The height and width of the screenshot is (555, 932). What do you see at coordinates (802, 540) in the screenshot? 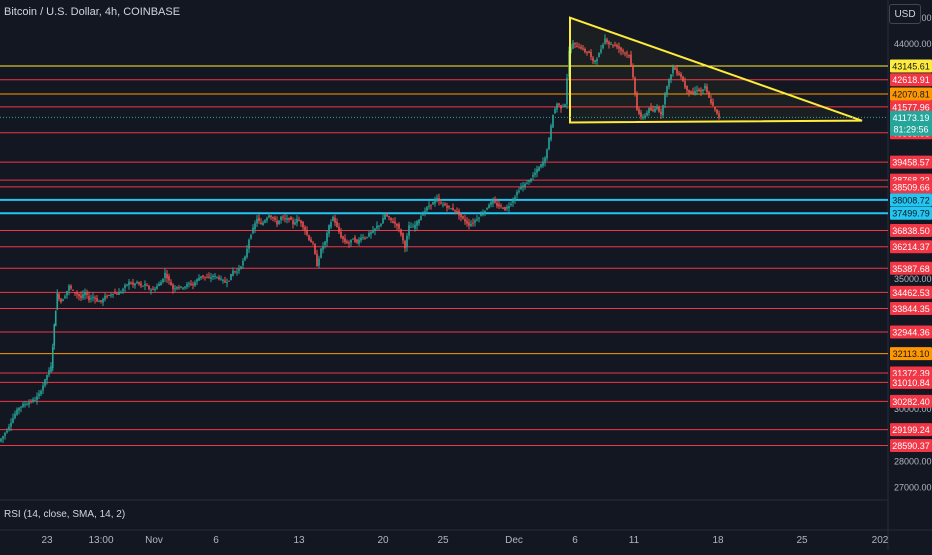
I see `x-tick-label: 25` at bounding box center [802, 540].